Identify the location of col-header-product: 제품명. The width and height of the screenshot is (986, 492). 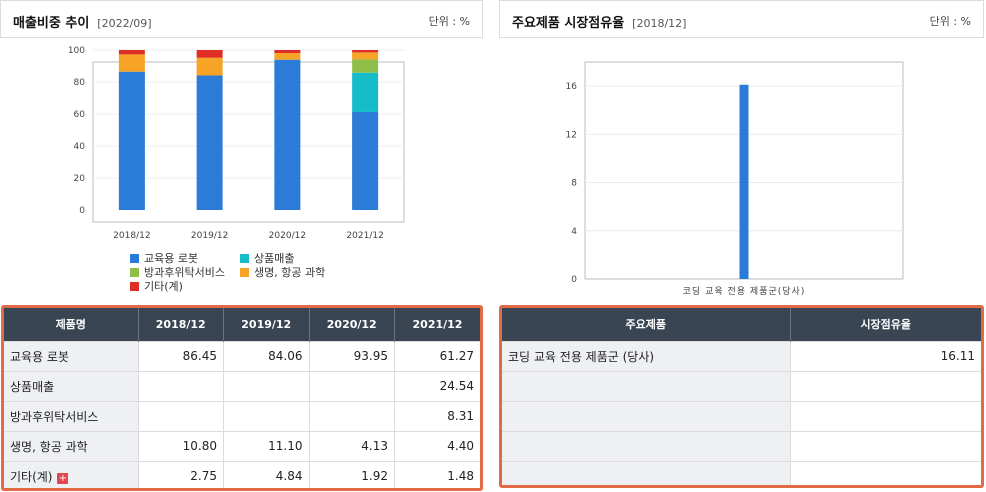
(71, 324).